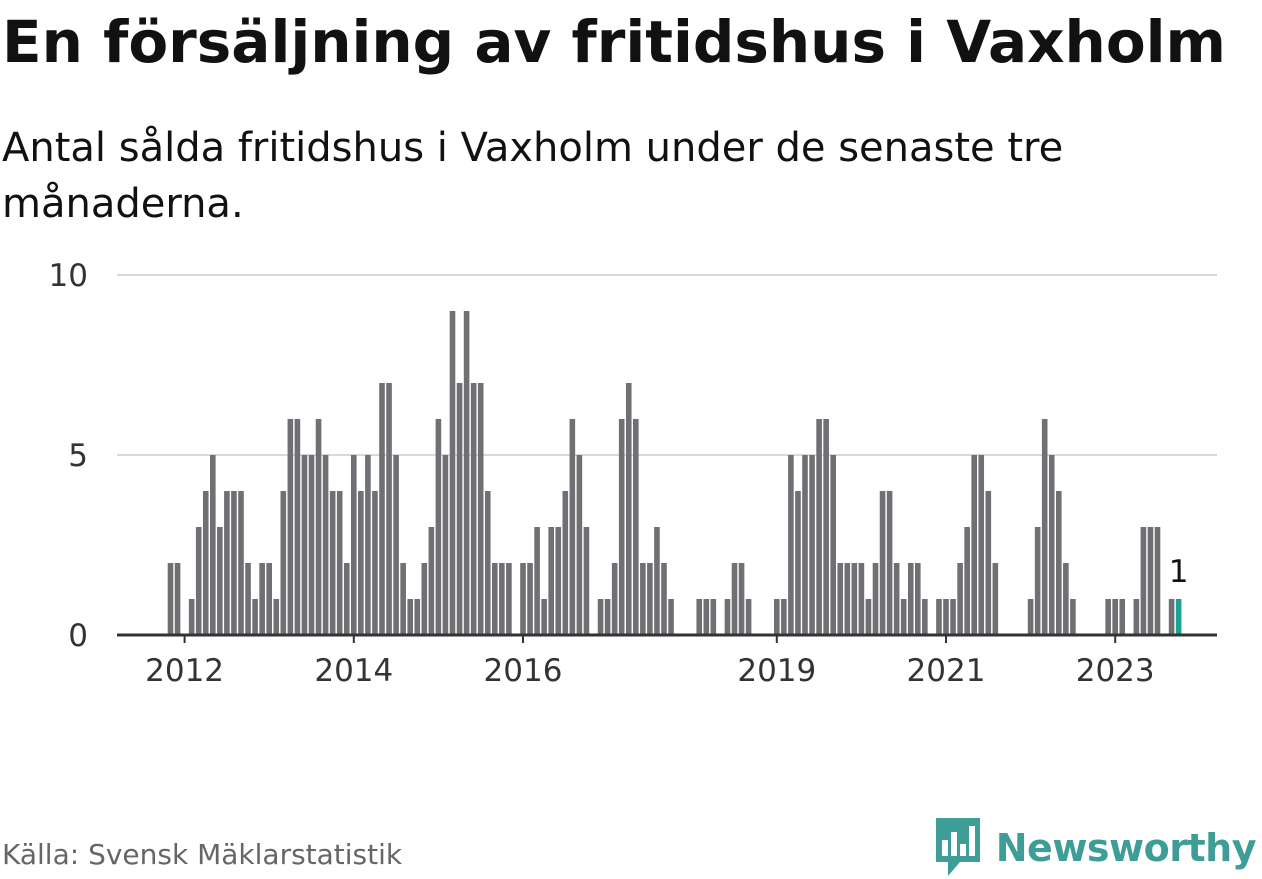 This screenshot has height=879, width=1262. Describe the element at coordinates (776, 671) in the screenshot. I see `x-tick-label: 2019` at that location.